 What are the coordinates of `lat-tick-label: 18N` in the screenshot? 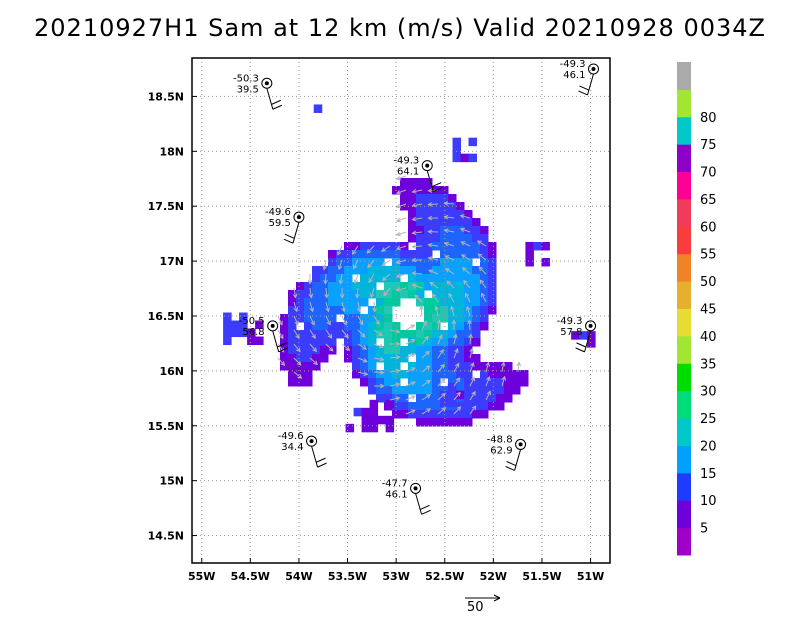 It's located at (171, 151).